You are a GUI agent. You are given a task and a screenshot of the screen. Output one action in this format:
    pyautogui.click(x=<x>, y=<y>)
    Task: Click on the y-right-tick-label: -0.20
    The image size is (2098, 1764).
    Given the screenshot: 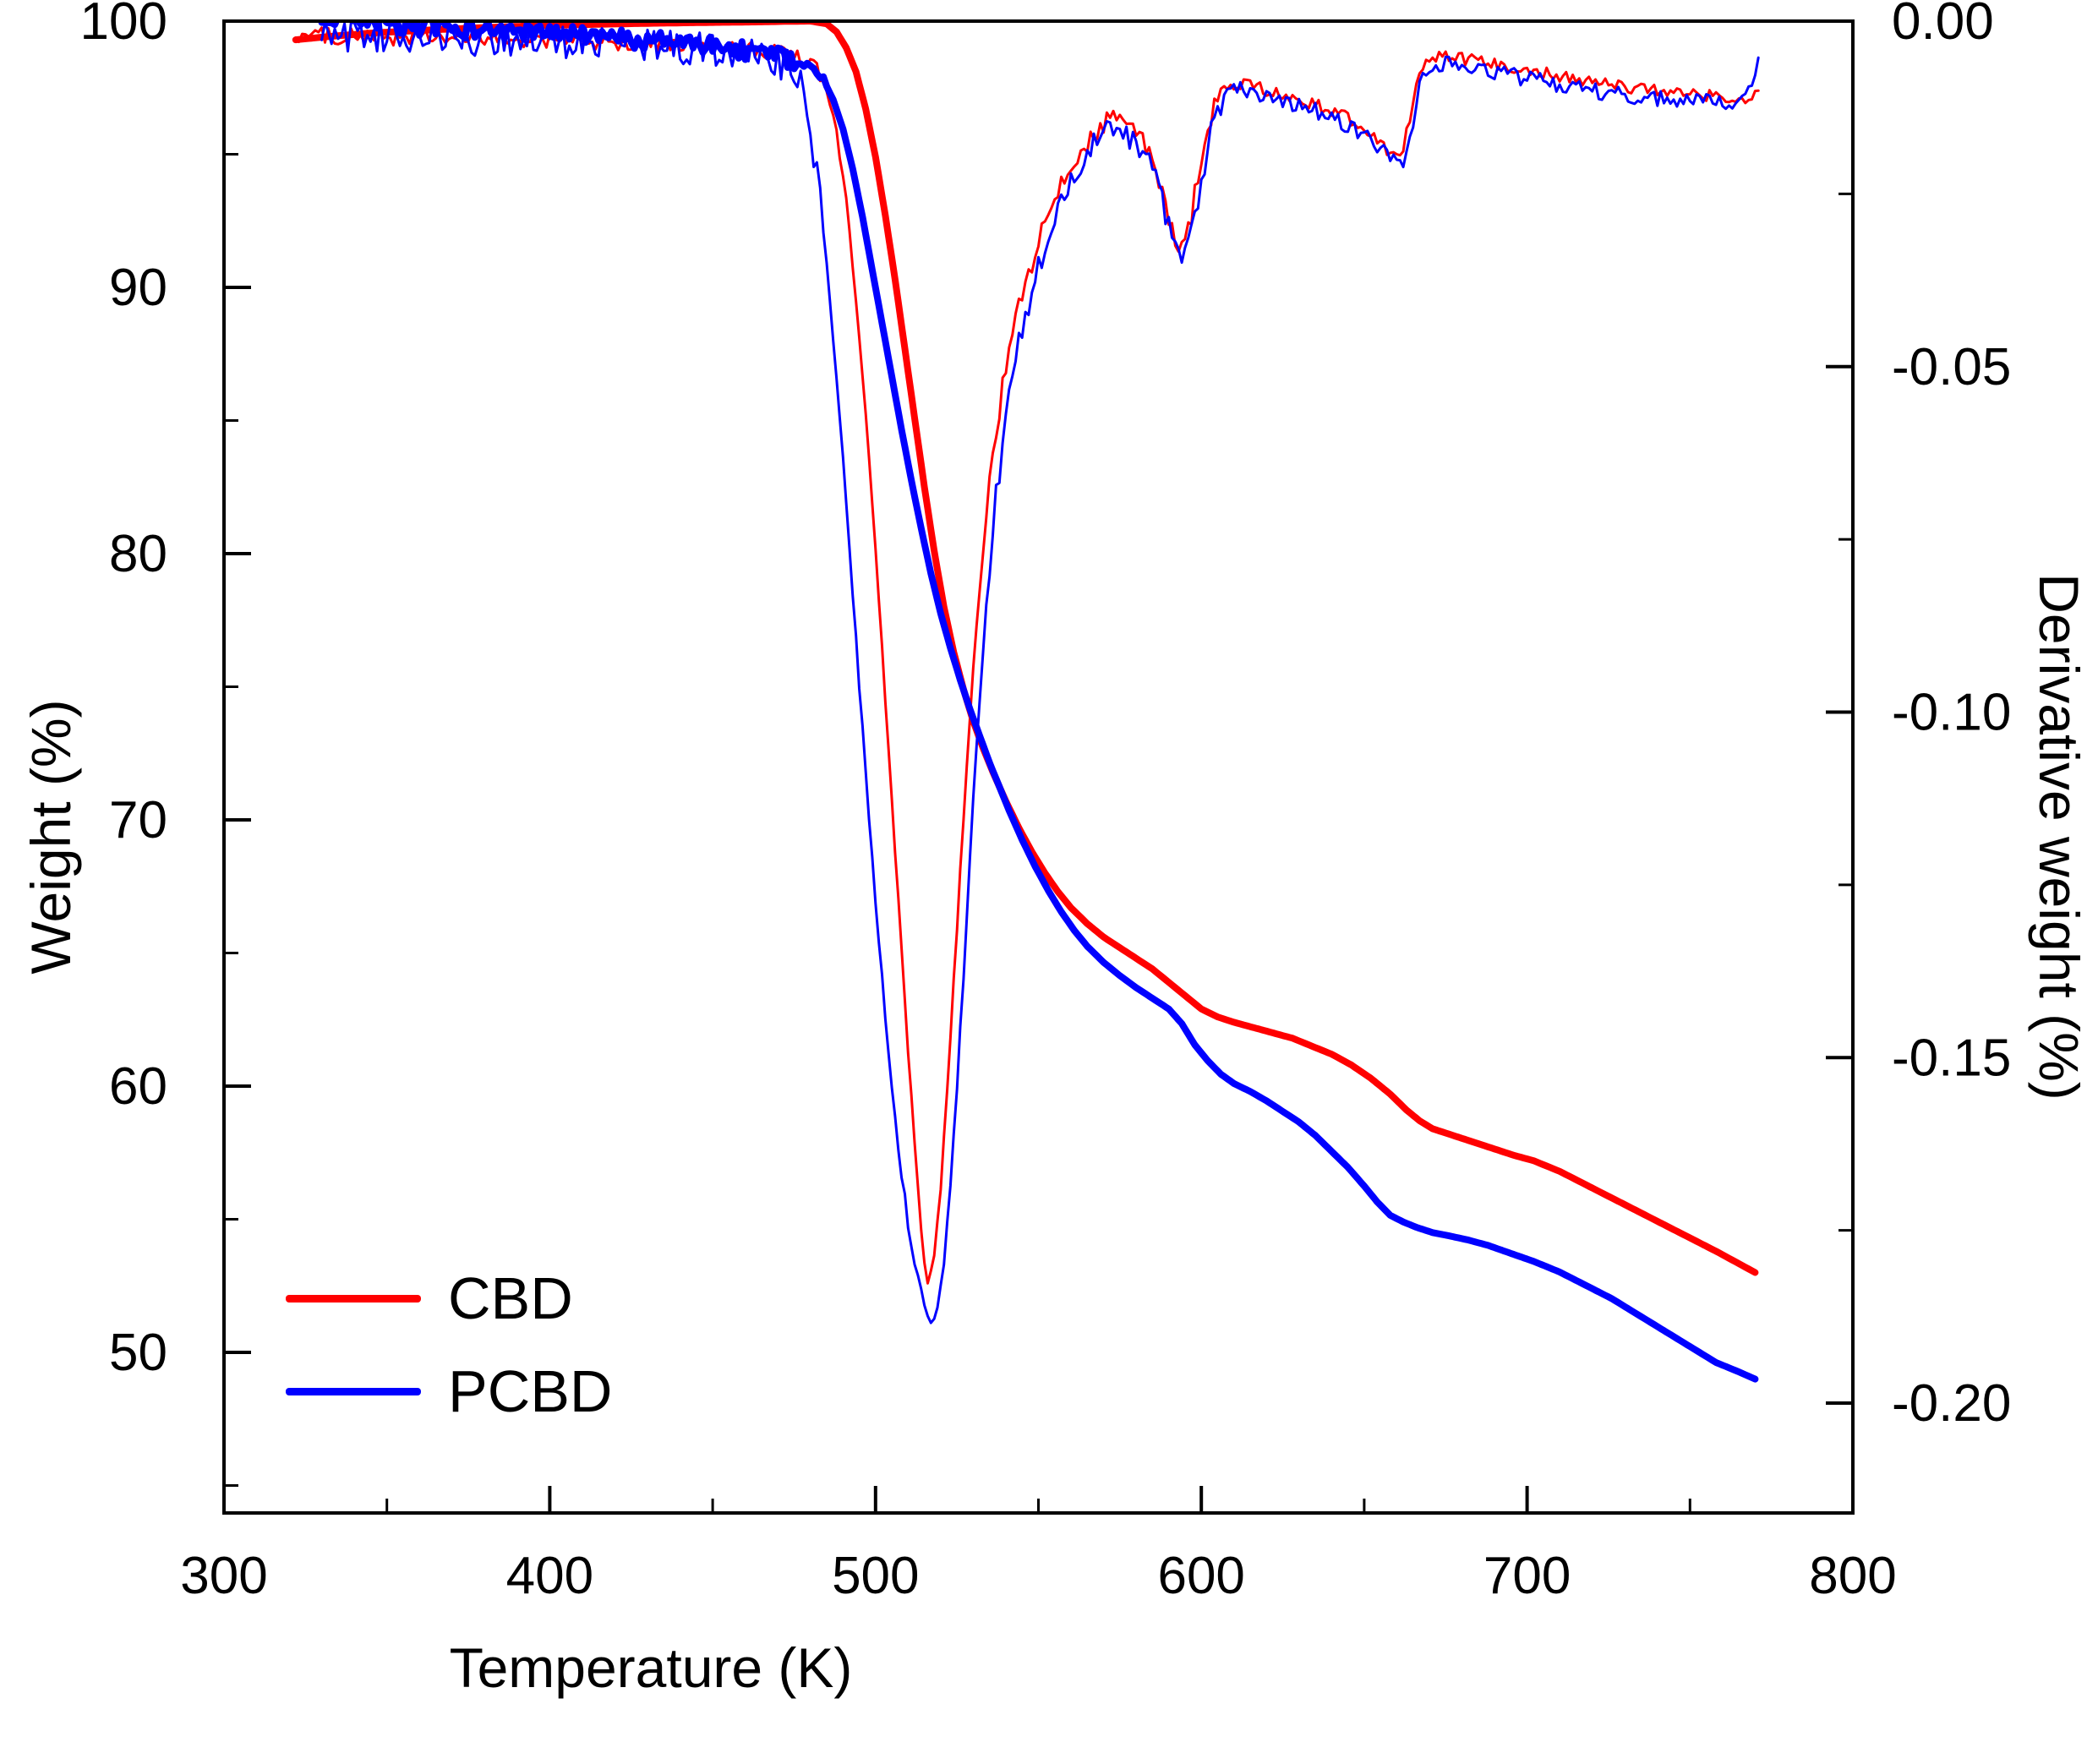 What is the action you would take?
    pyautogui.click(x=1952, y=1403)
    